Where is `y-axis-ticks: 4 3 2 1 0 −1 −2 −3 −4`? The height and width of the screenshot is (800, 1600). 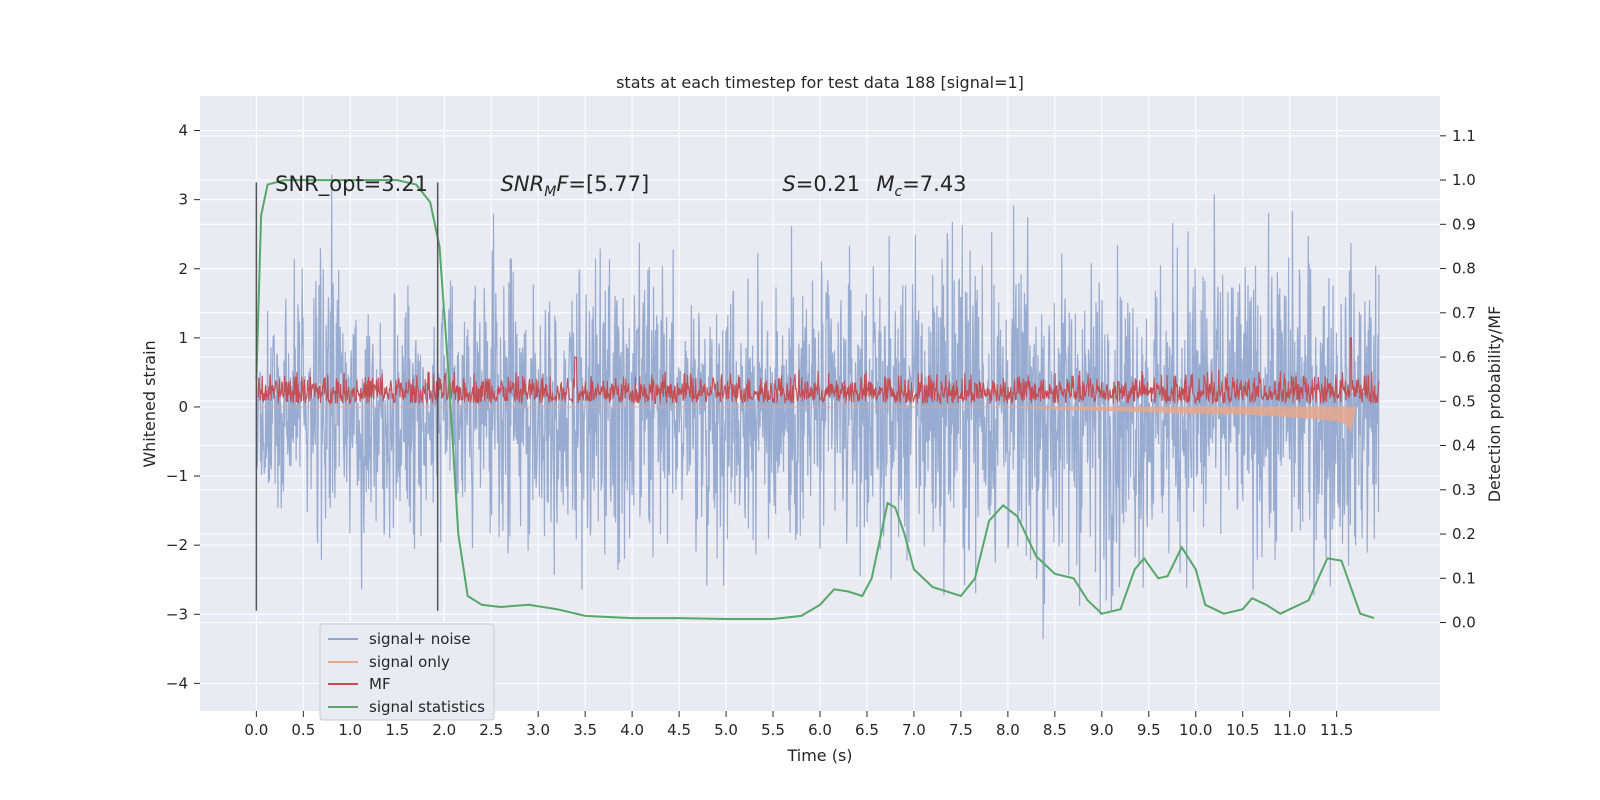 y-axis-ticks: 4 3 2 1 0 −1 −2 −3 −4 is located at coordinates (183, 407).